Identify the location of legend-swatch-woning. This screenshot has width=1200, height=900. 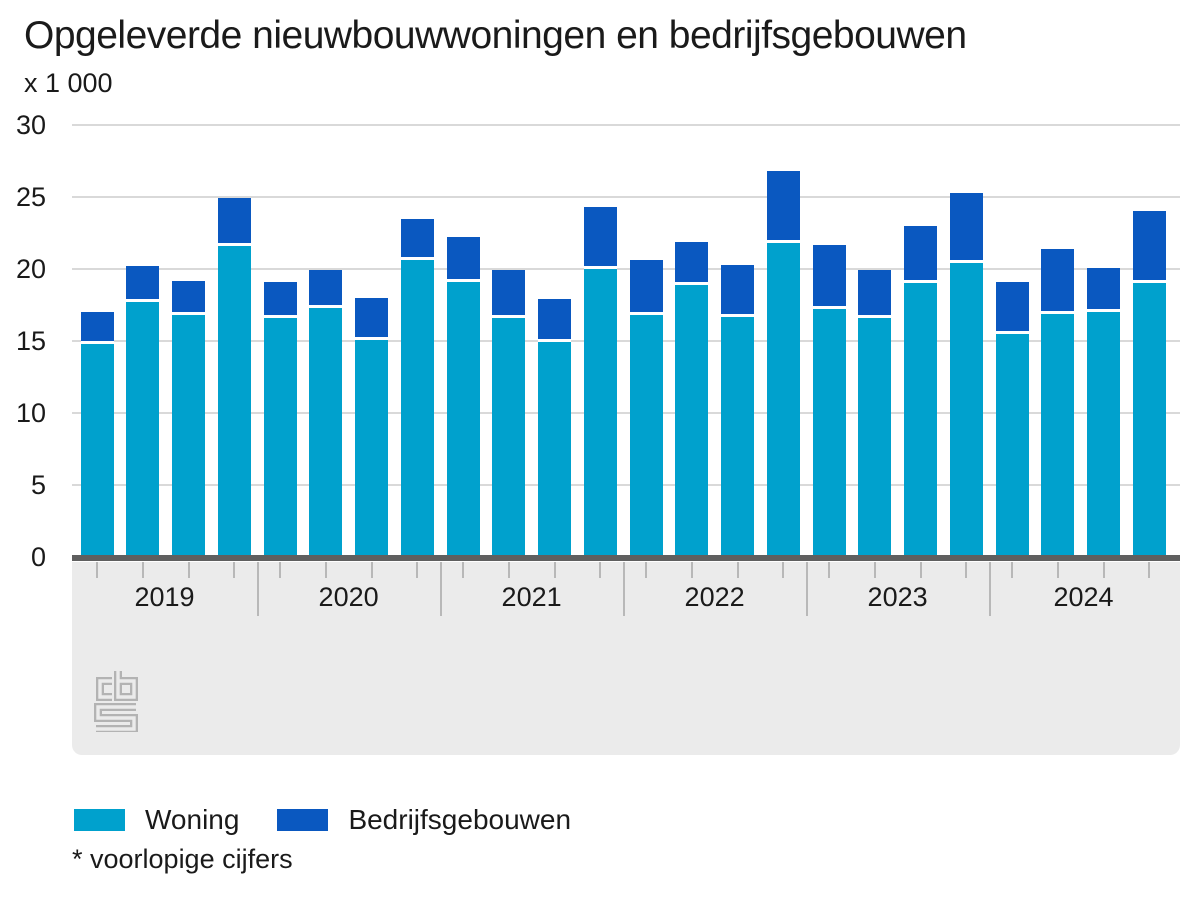
(99, 820).